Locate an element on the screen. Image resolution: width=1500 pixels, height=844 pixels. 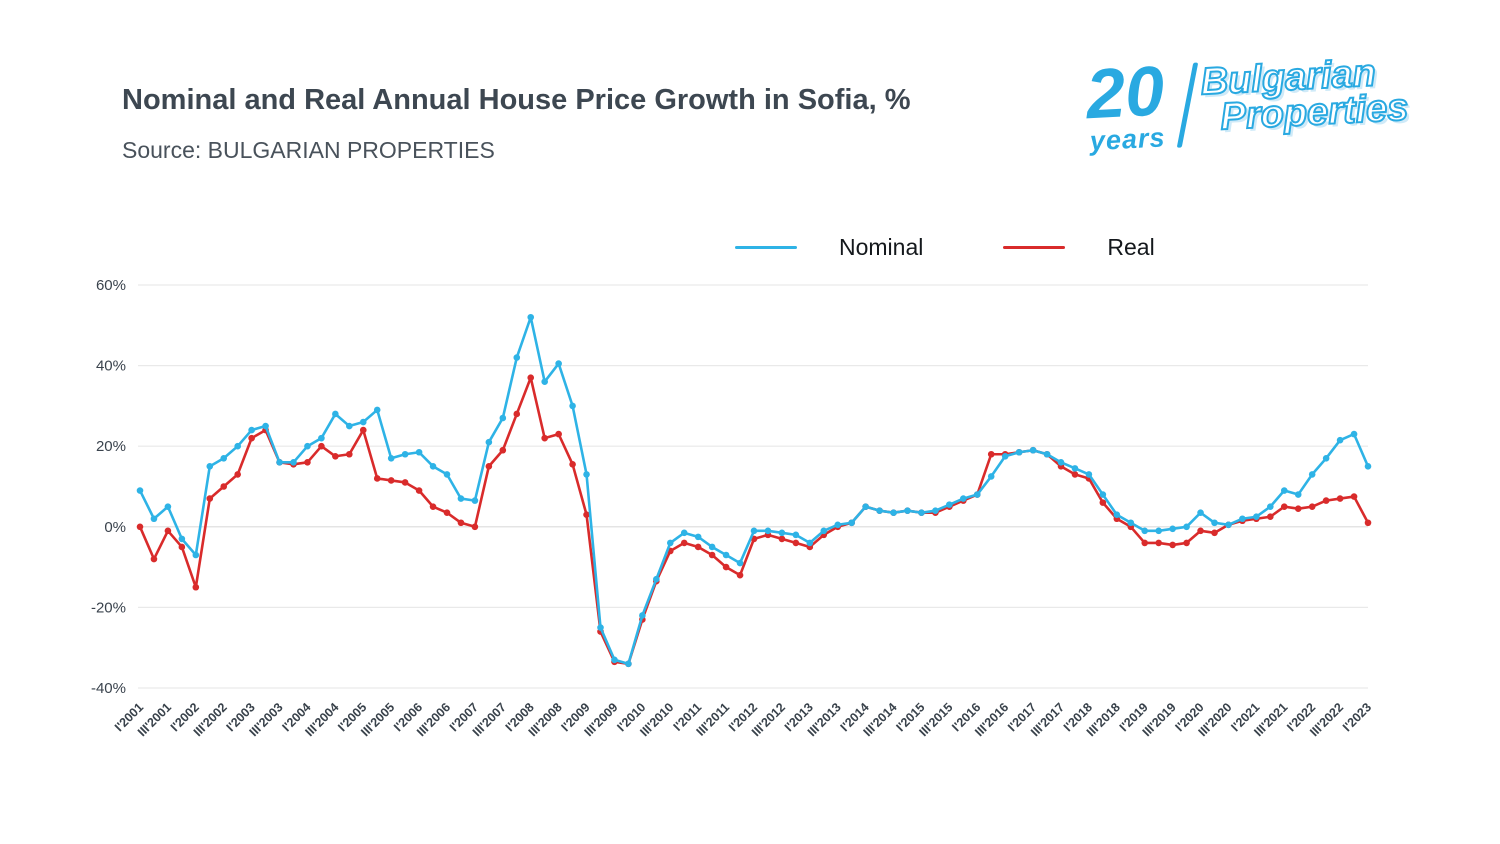
chart-source: Source: BULGARIAN PROPERTIES is located at coordinates (308, 150).